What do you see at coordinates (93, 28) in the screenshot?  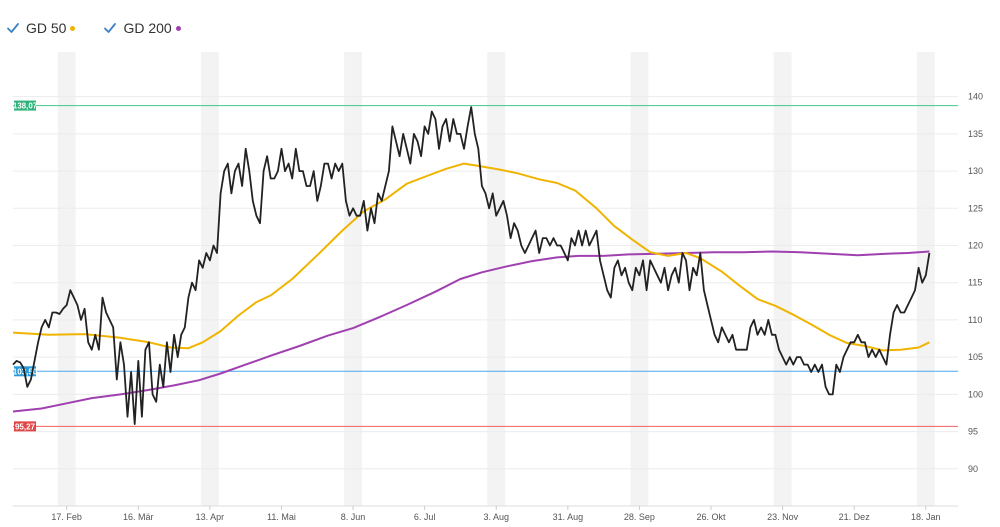 I see `legend: GD 50 GD 200` at bounding box center [93, 28].